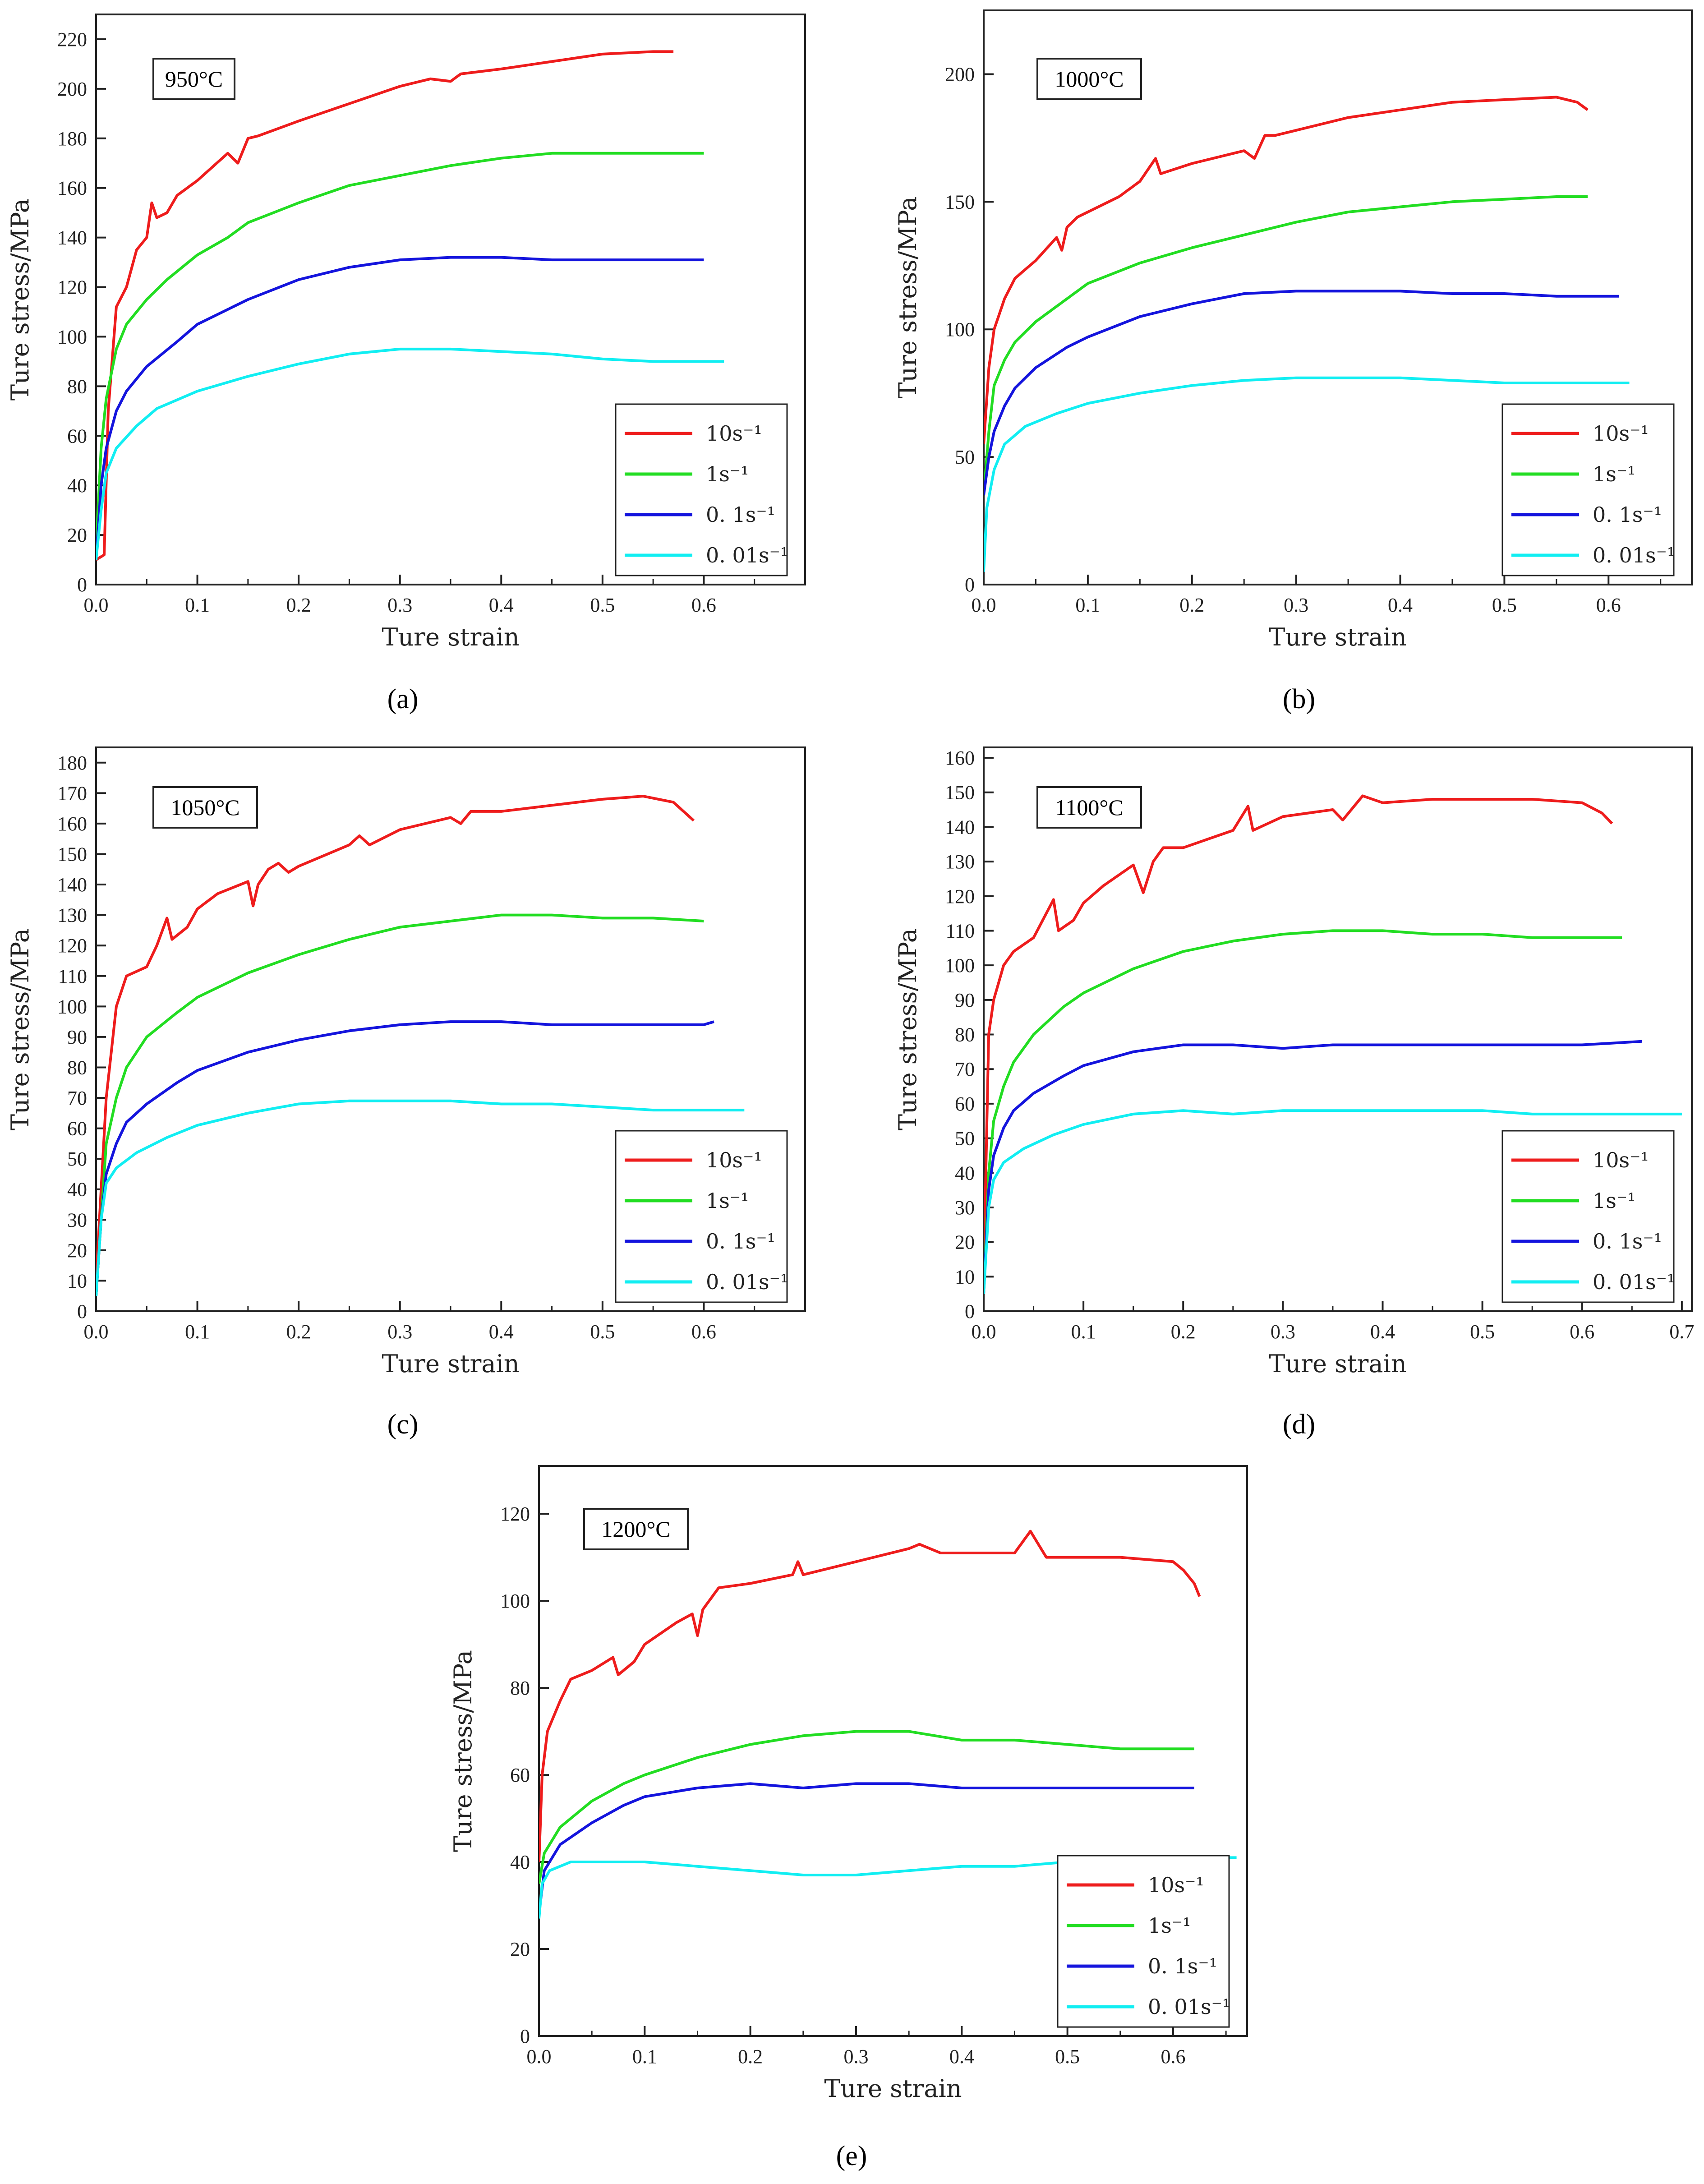 This screenshot has width=1704, height=2184. Describe the element at coordinates (72, 89) in the screenshot. I see `y-tick-label: 200` at that location.